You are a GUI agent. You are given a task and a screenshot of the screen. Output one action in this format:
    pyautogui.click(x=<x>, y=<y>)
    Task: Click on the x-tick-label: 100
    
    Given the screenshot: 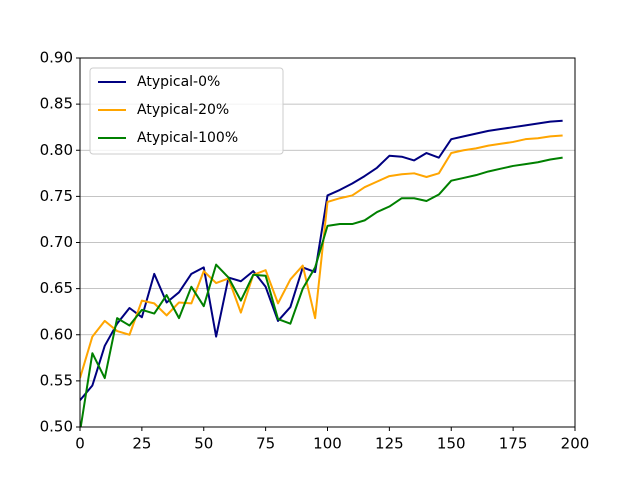 What is the action you would take?
    pyautogui.click(x=327, y=444)
    